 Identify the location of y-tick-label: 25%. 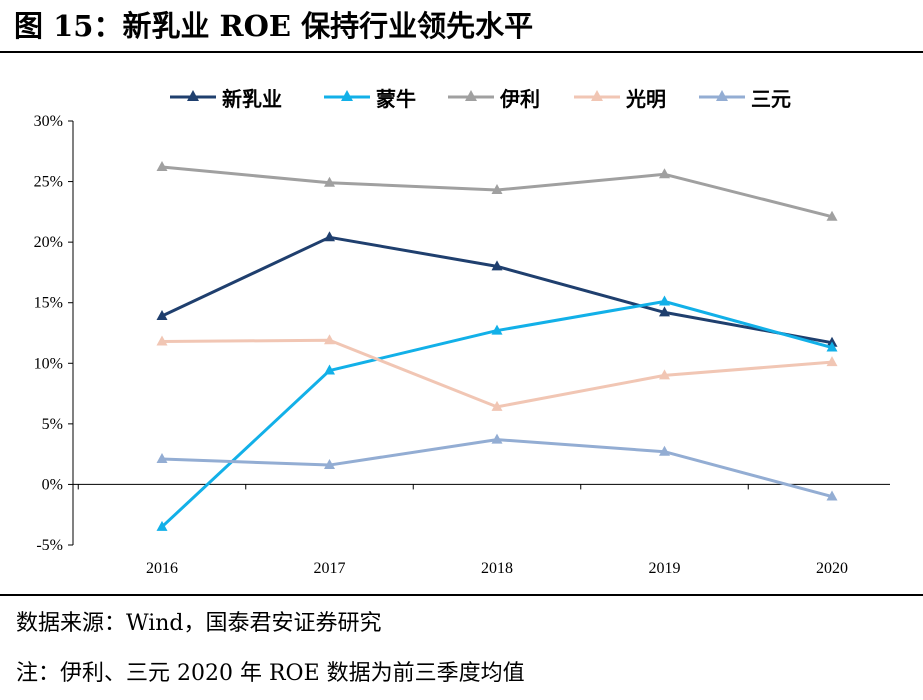
(48, 182).